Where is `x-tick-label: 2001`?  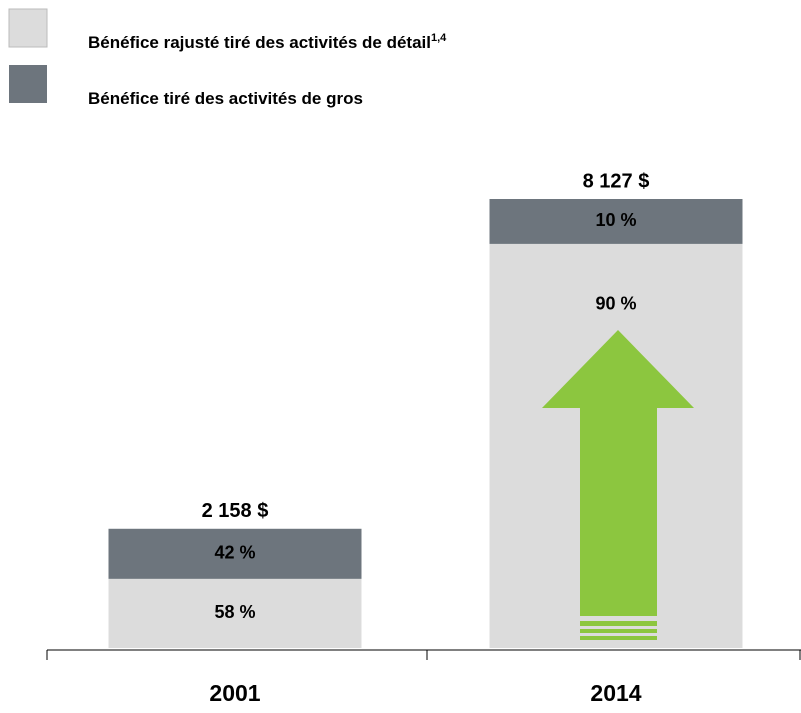 x-tick-label: 2001 is located at coordinates (234, 693).